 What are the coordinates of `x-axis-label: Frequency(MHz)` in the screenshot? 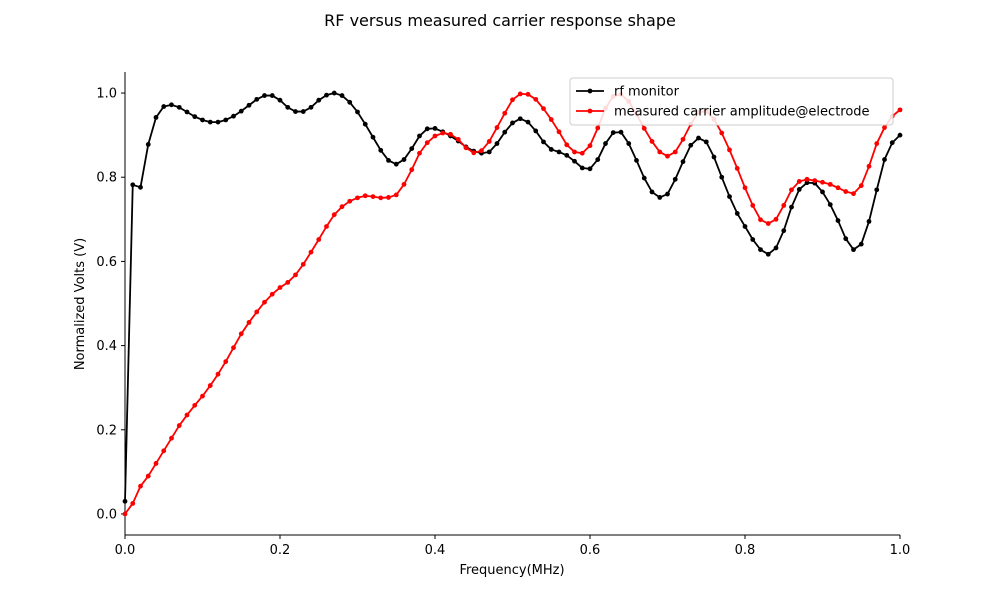 It's located at (511, 570).